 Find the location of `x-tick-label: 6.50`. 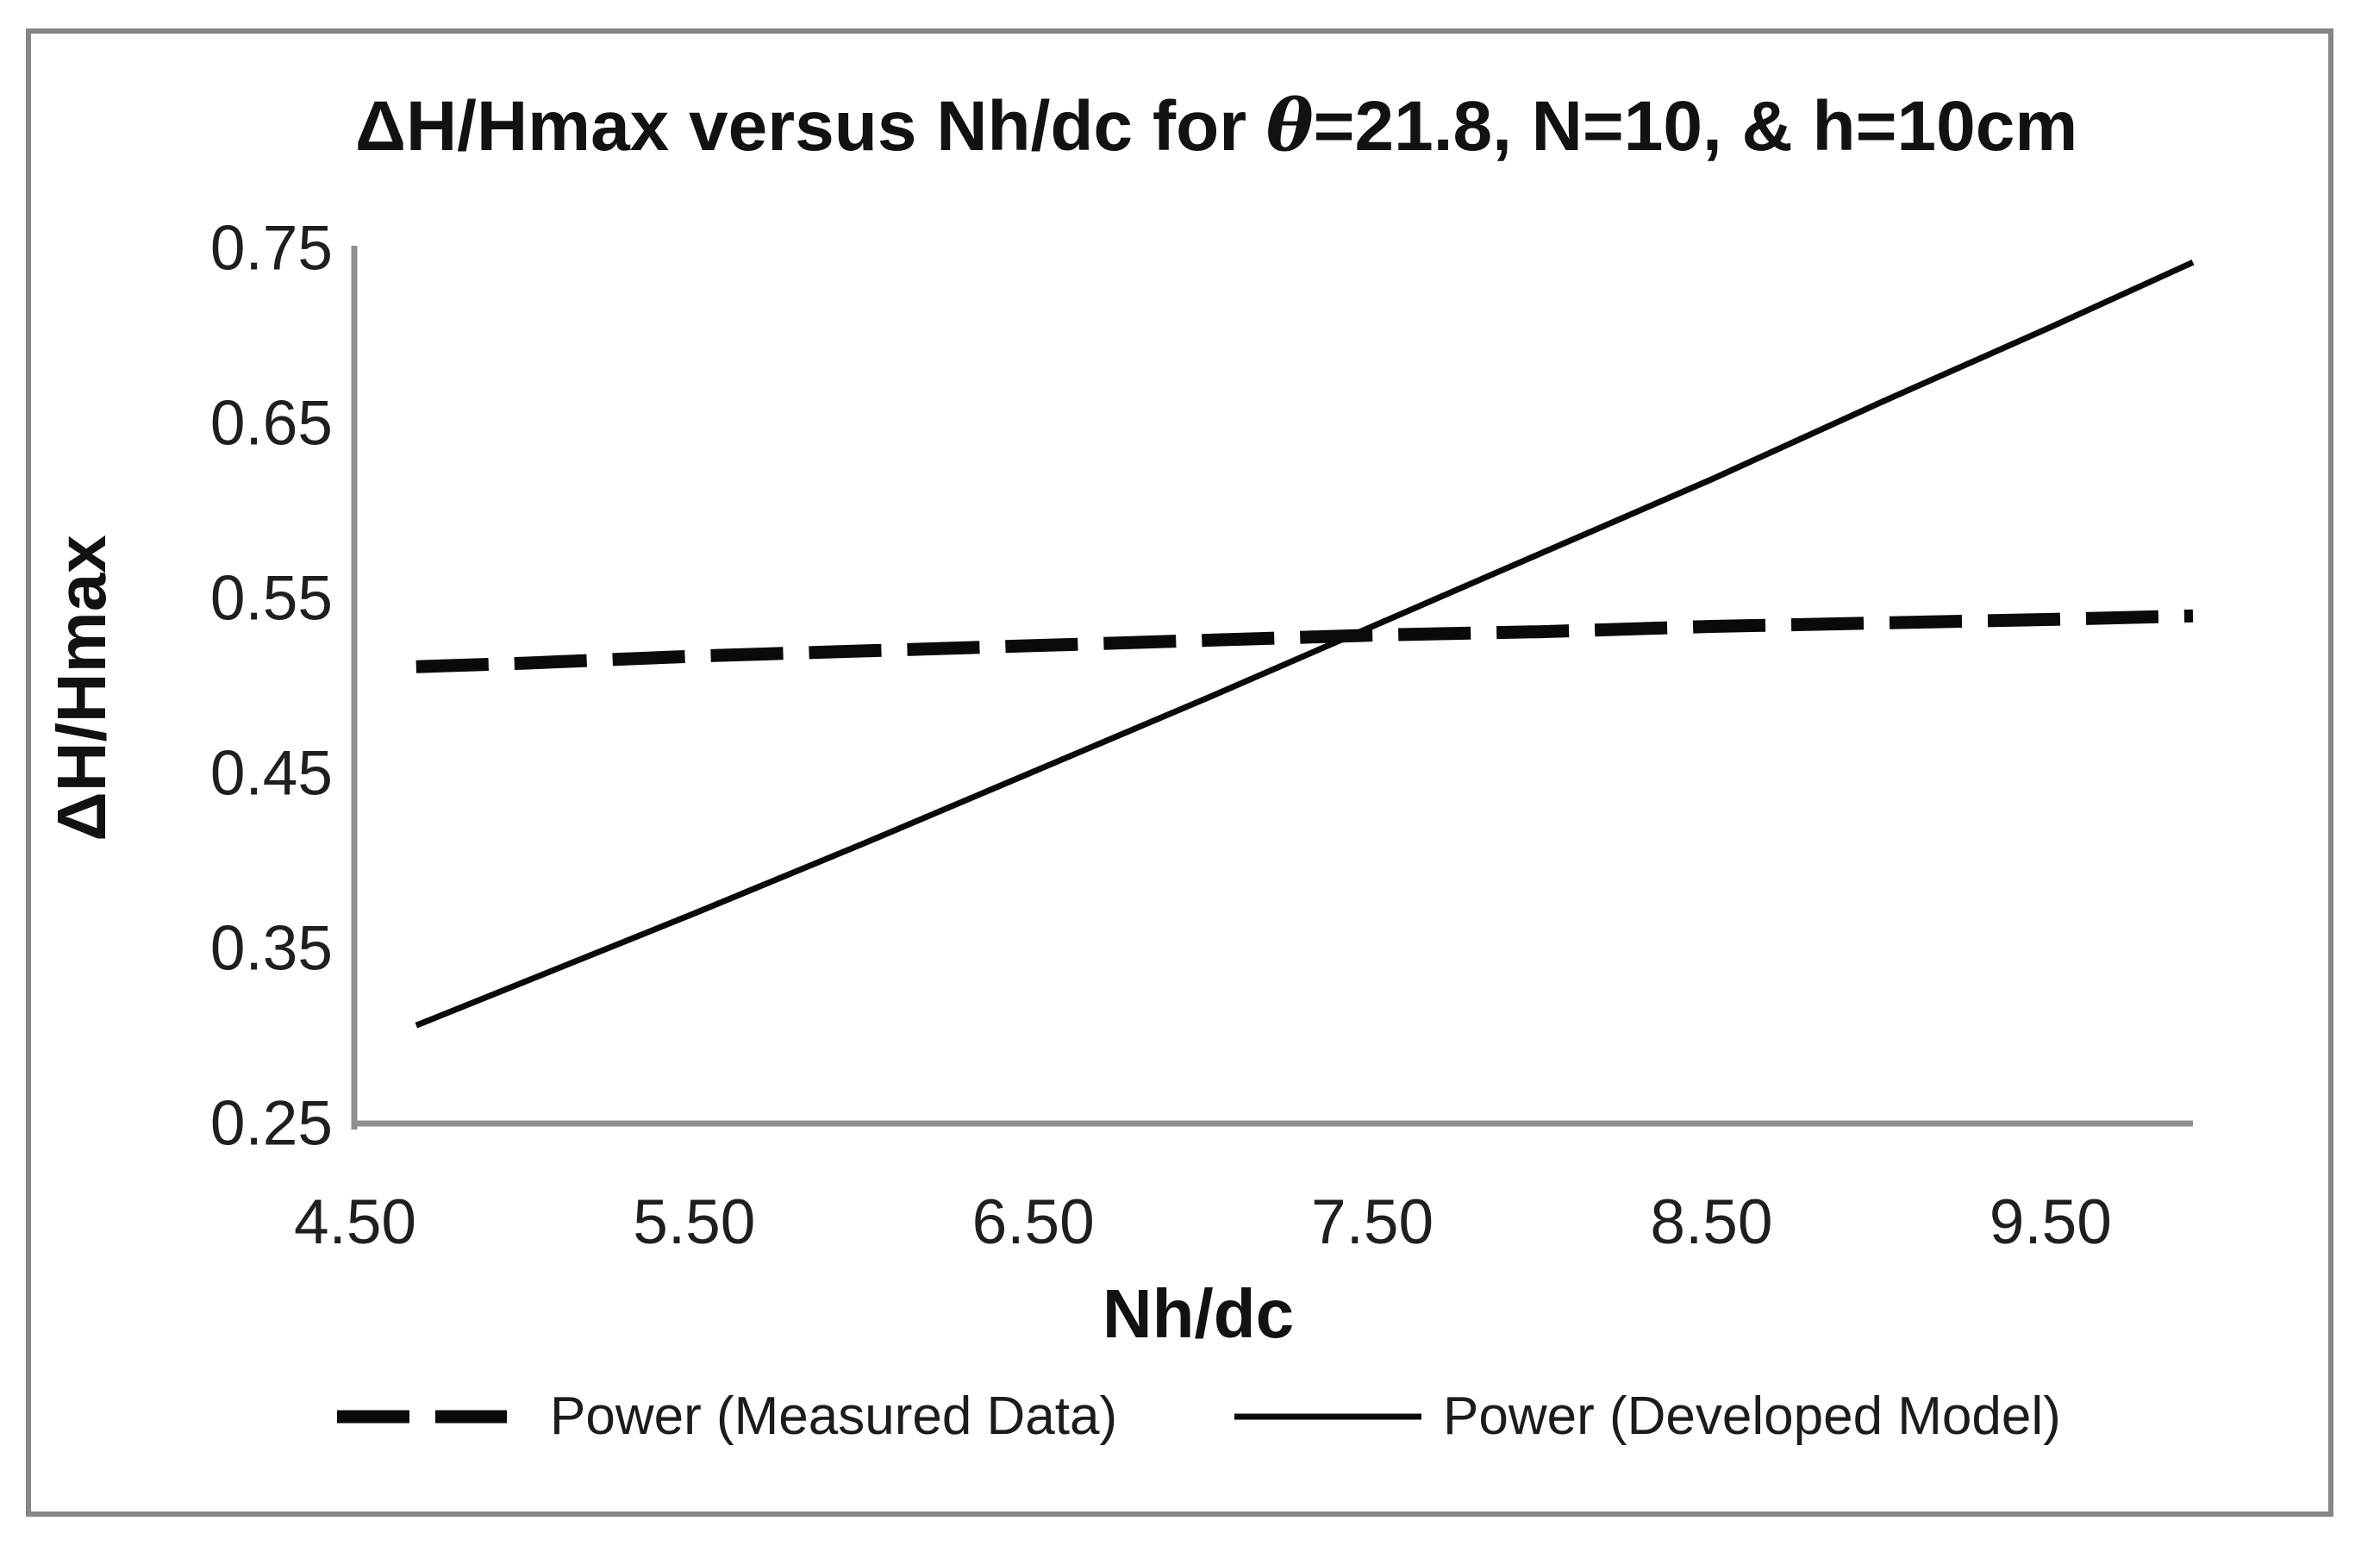

x-tick-label: 6.50 is located at coordinates (1033, 1222).